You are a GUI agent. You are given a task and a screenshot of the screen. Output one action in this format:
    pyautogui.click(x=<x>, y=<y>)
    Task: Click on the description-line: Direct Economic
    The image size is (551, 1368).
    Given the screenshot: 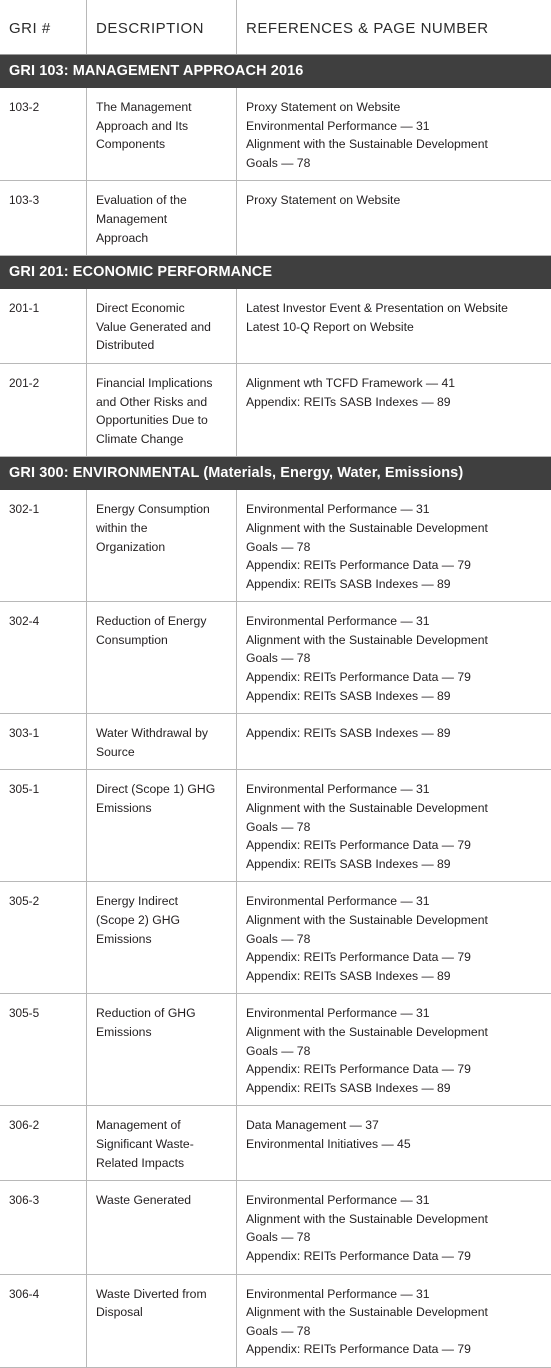 What is the action you would take?
    pyautogui.click(x=140, y=308)
    